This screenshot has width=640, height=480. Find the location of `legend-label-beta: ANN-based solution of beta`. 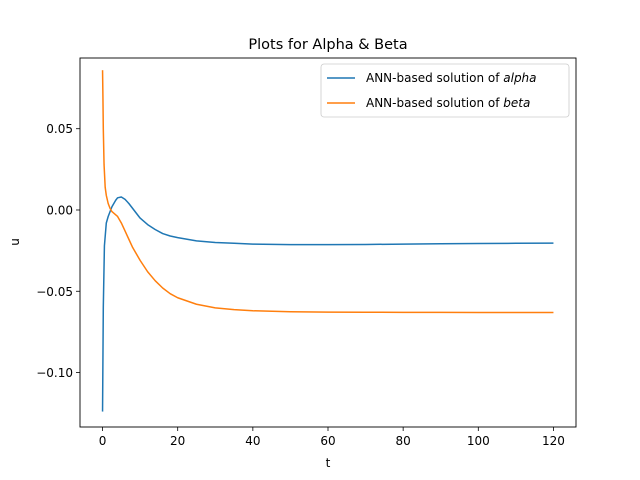

legend-label-beta: ANN-based solution of beta is located at coordinates (448, 103).